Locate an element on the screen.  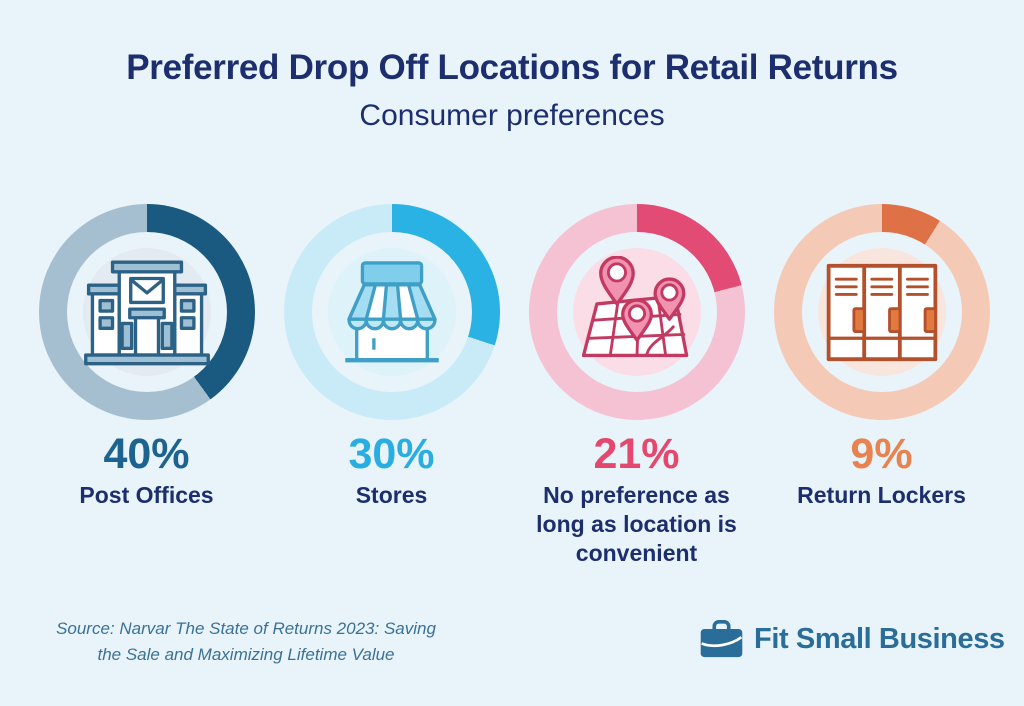
briefcase-icon is located at coordinates (721, 639).